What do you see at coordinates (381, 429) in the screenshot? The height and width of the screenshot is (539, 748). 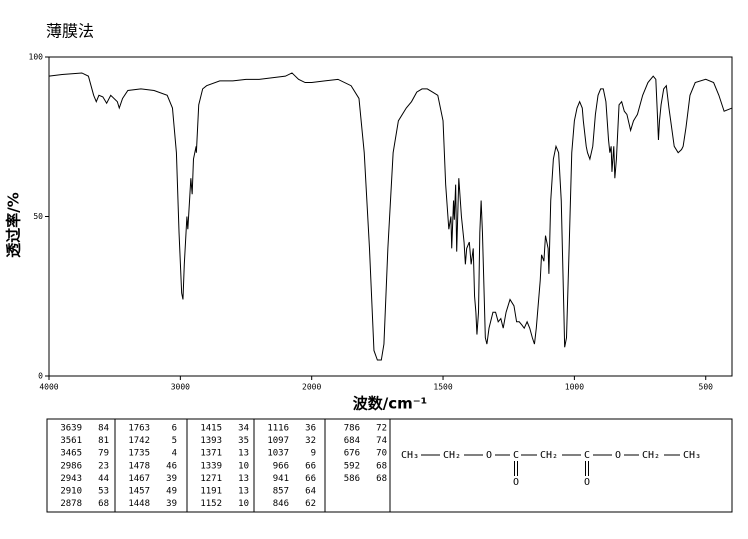 I see `peak-transmittance: 72` at bounding box center [381, 429].